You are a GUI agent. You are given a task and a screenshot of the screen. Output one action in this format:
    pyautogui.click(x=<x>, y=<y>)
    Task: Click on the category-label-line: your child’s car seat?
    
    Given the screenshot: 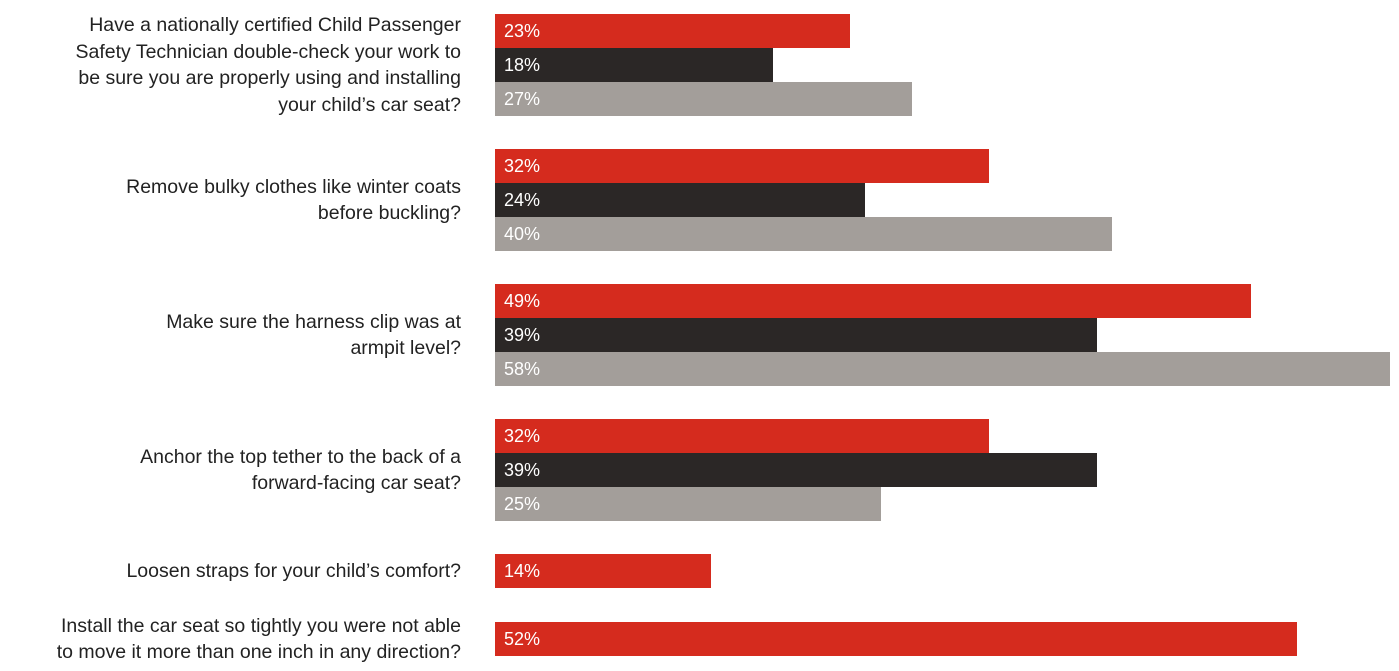 What is the action you would take?
    pyautogui.click(x=369, y=104)
    